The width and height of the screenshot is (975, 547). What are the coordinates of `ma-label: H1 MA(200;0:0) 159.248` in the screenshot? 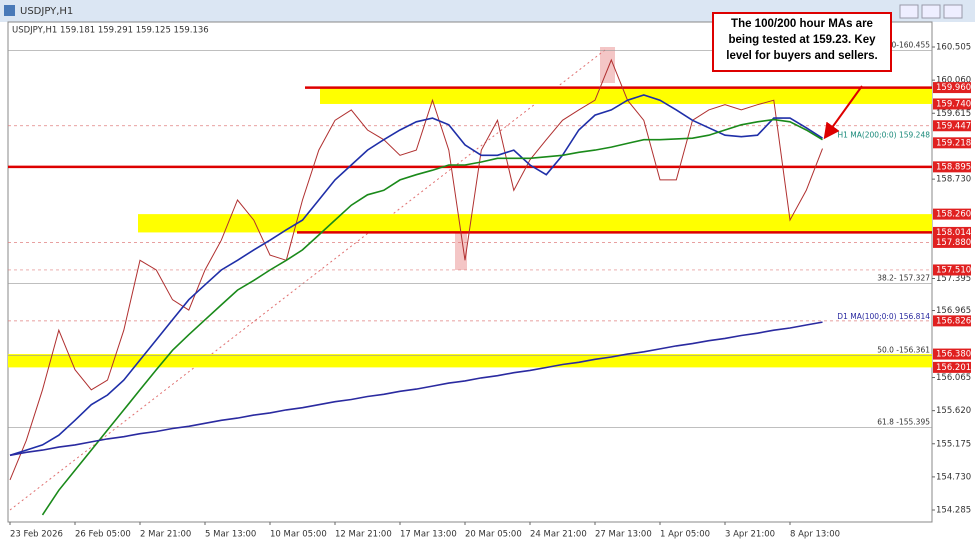 It's located at (883, 135).